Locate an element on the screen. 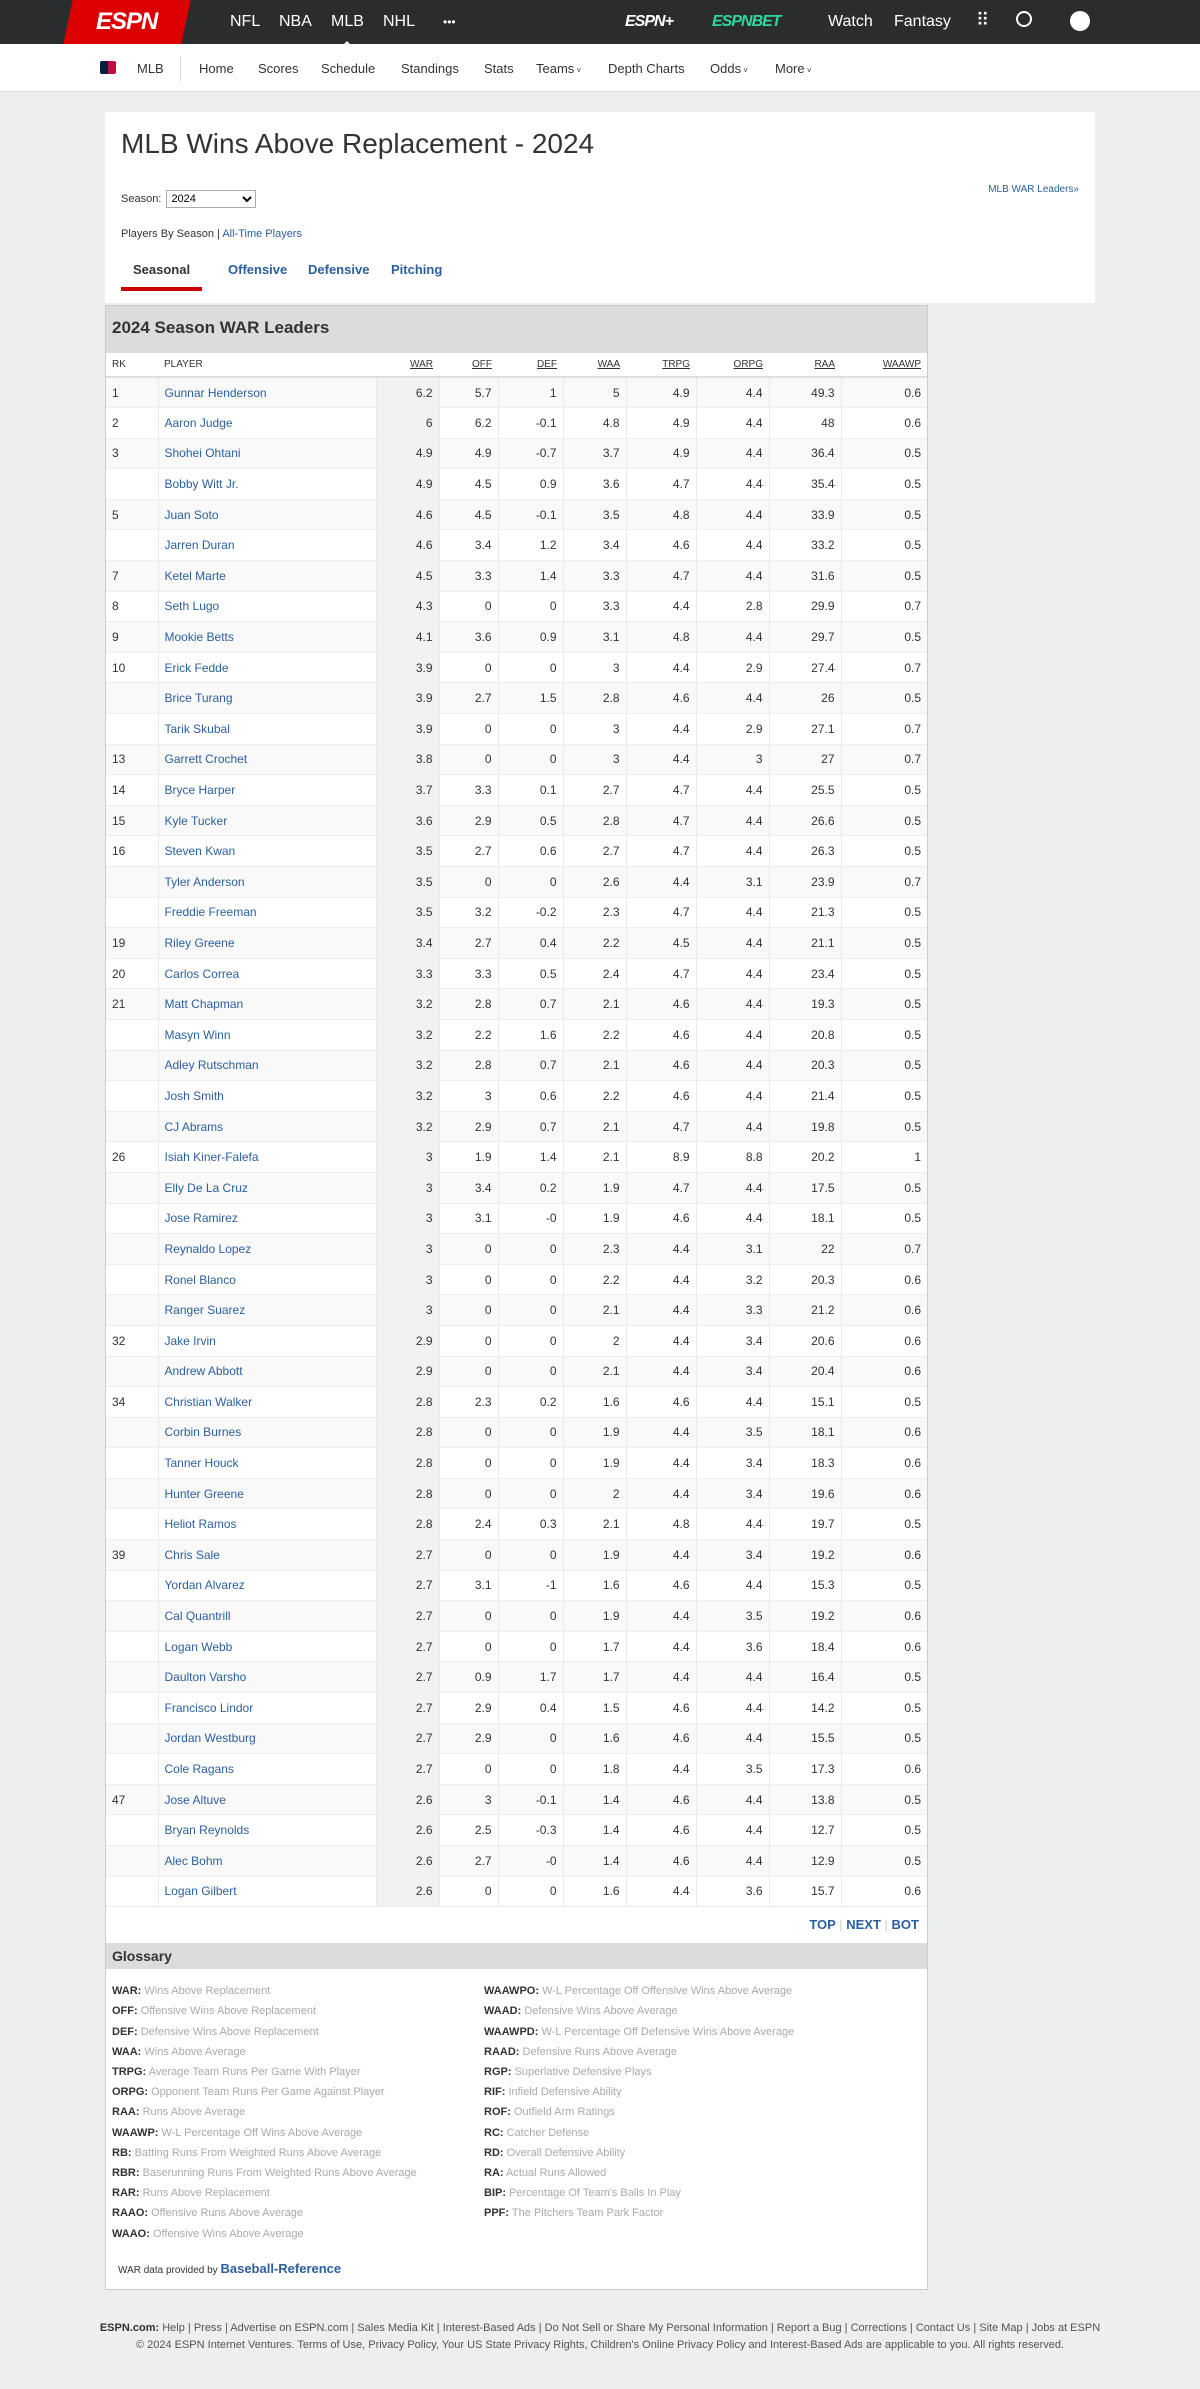 The height and width of the screenshot is (2389, 1200). column-header-trpg: TRPG is located at coordinates (661, 365).